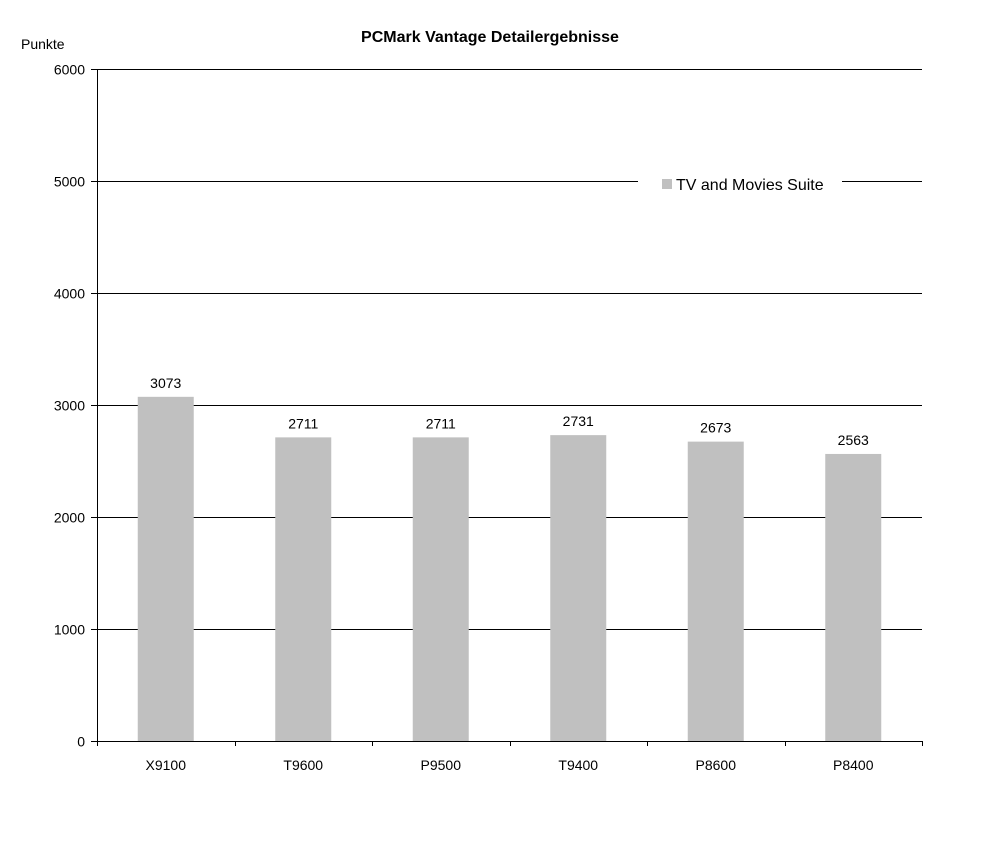 Image resolution: width=981 pixels, height=842 pixels. I want to click on legend-swatch, so click(667, 184).